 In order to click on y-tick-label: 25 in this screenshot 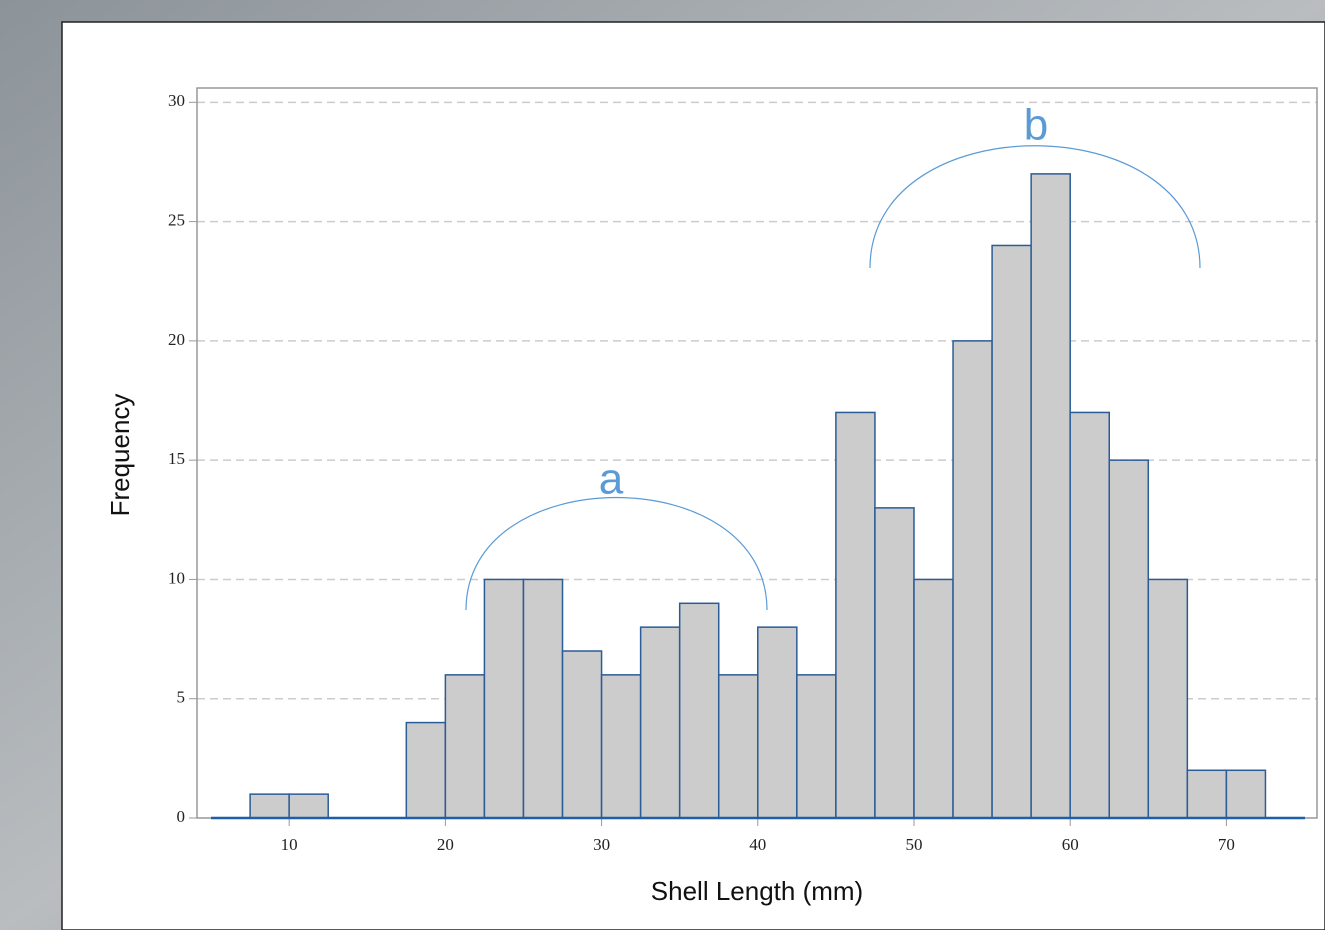, I will do `click(176, 220)`.